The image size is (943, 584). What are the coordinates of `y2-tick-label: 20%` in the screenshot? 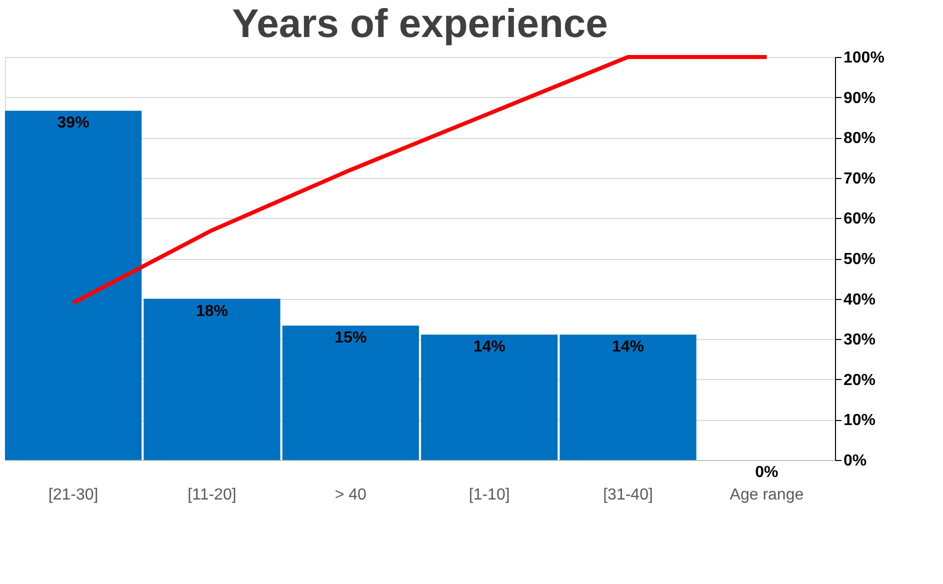 It's located at (860, 380).